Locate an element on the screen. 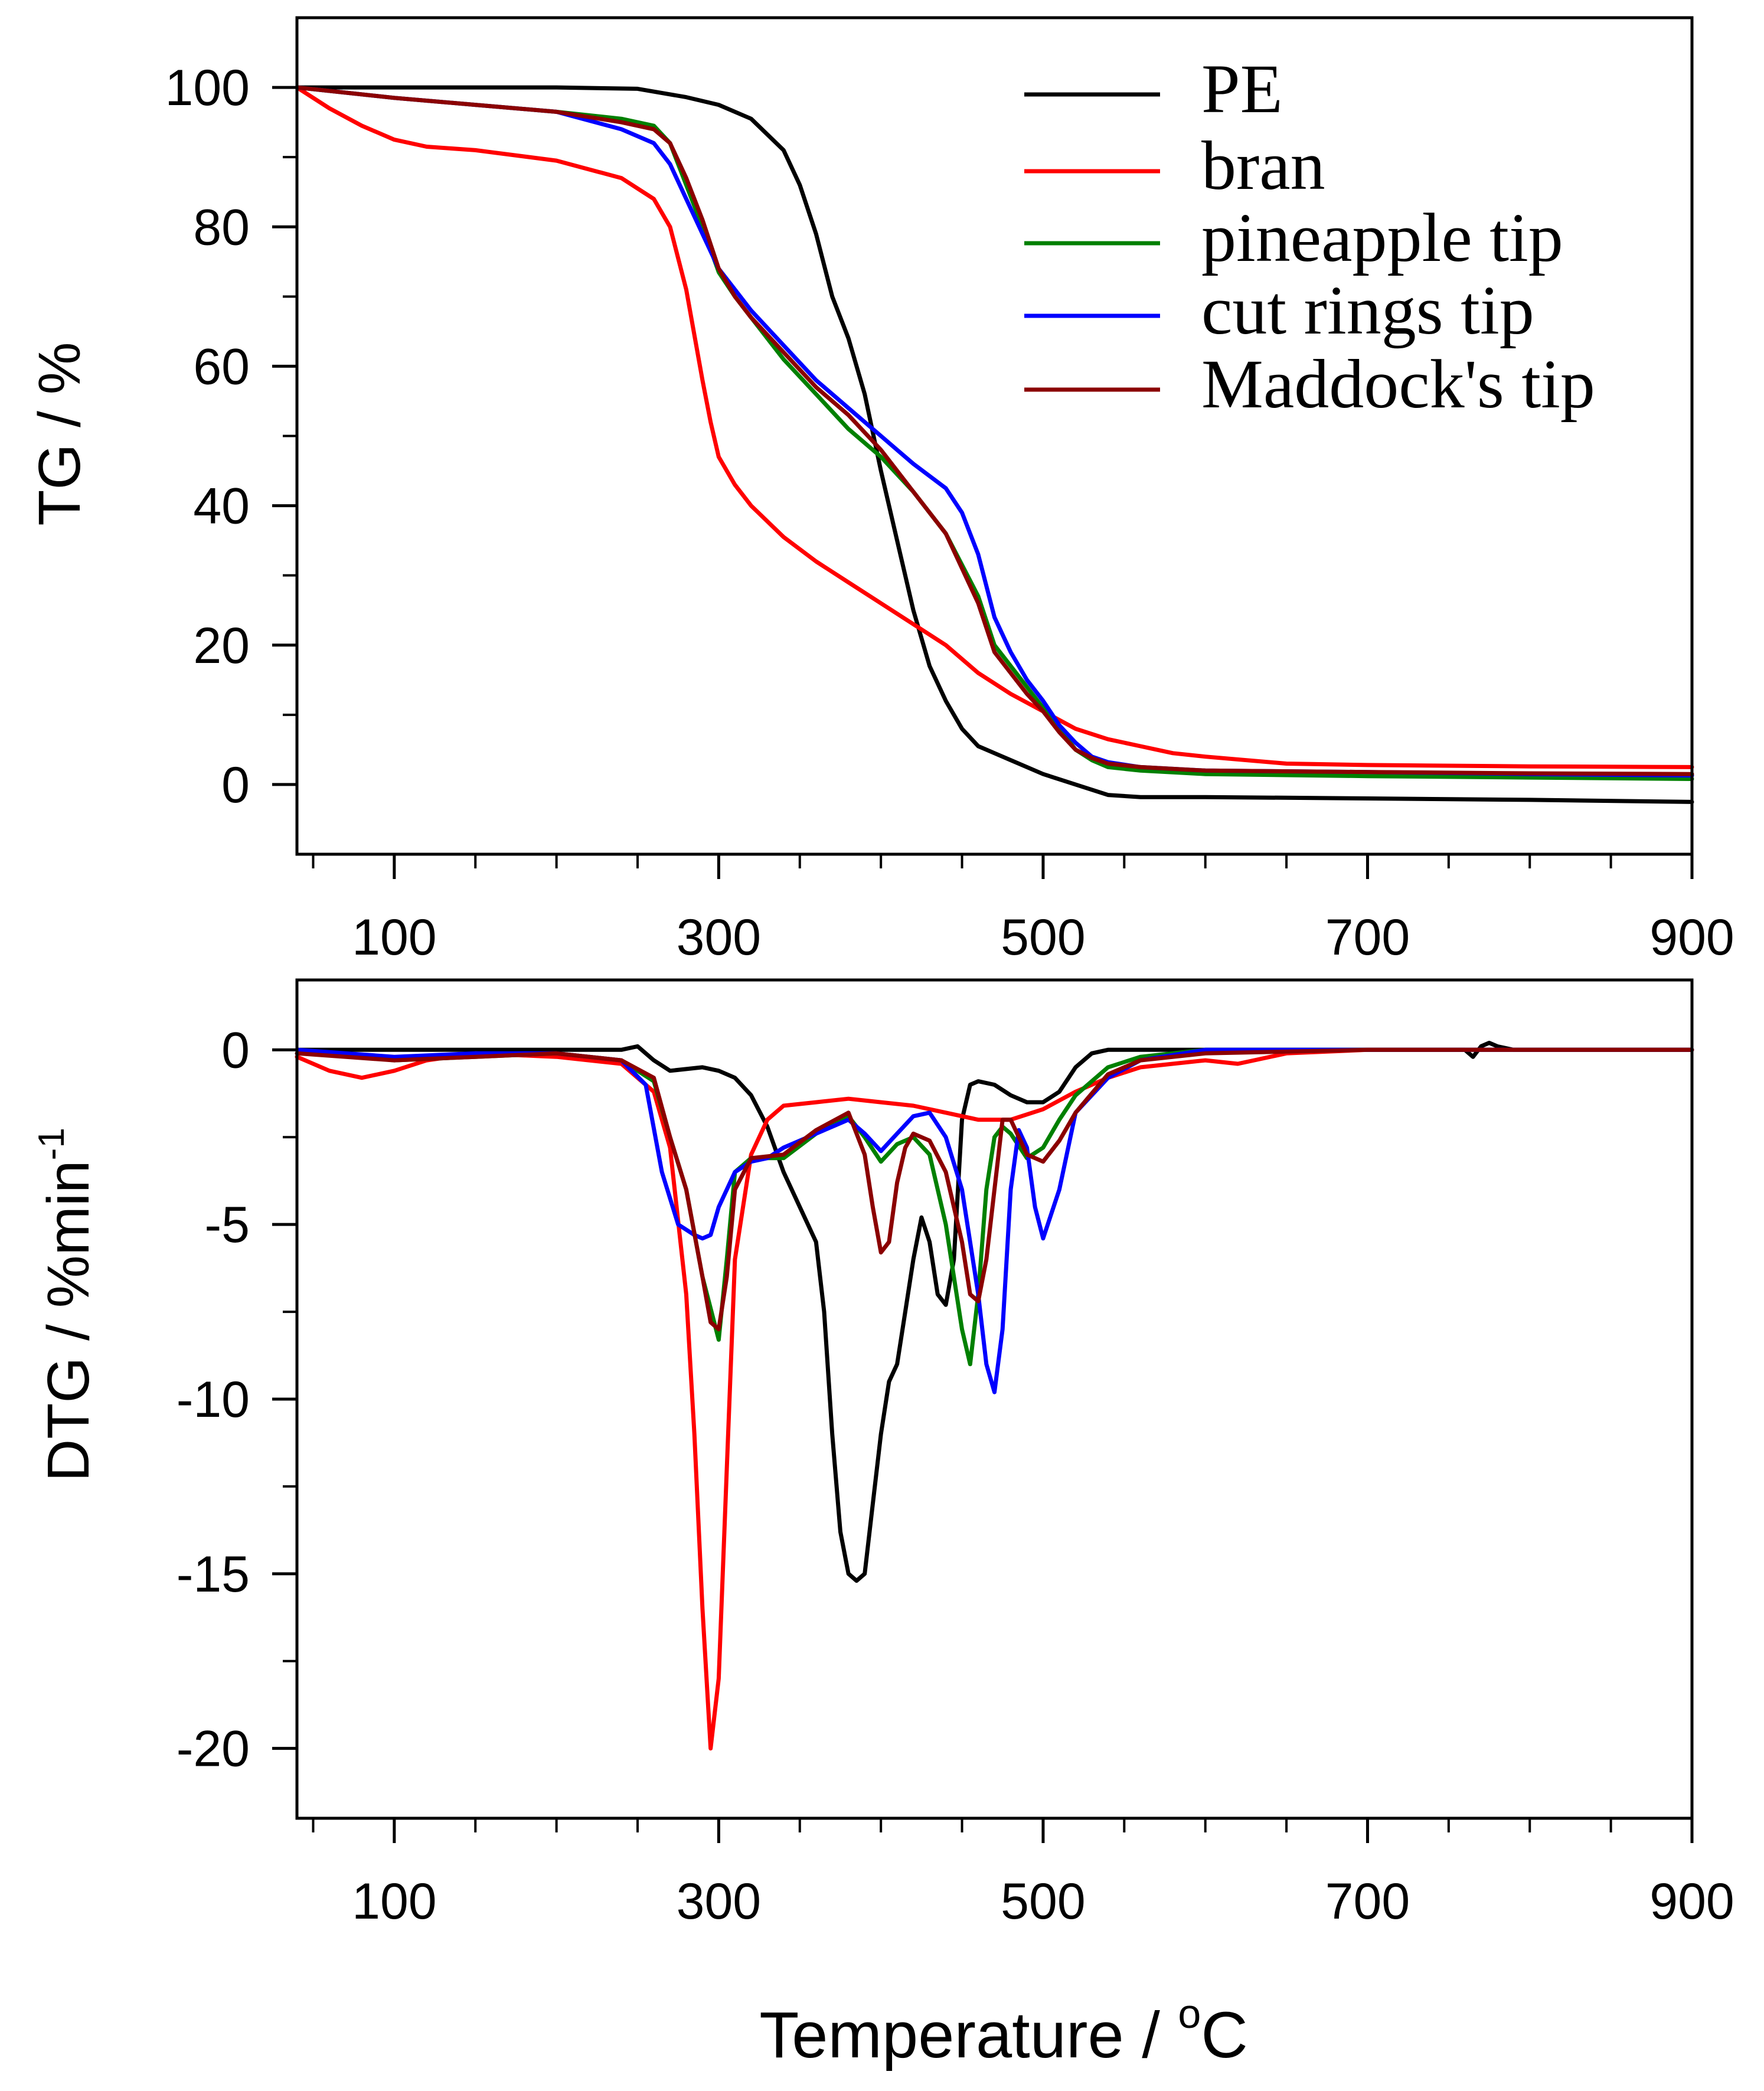 This screenshot has height=2091, width=1764. dtg-y-tick-label: -20 is located at coordinates (214, 1750).